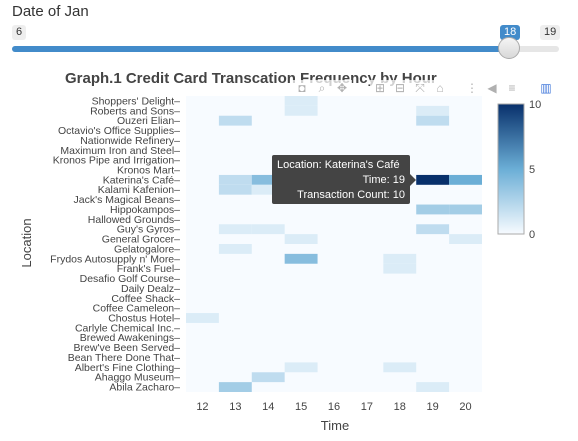 This screenshot has height=441, width=578. Describe the element at coordinates (26, 242) in the screenshot. I see `y-axis-title: Location` at that location.